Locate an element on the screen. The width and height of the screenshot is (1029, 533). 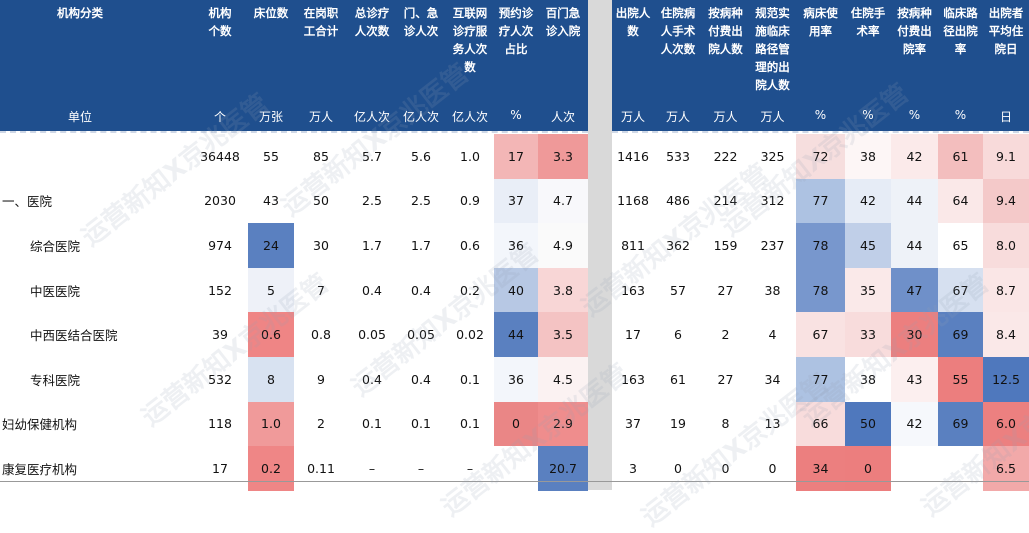
table-cell: 0.02 is located at coordinates (470, 335).